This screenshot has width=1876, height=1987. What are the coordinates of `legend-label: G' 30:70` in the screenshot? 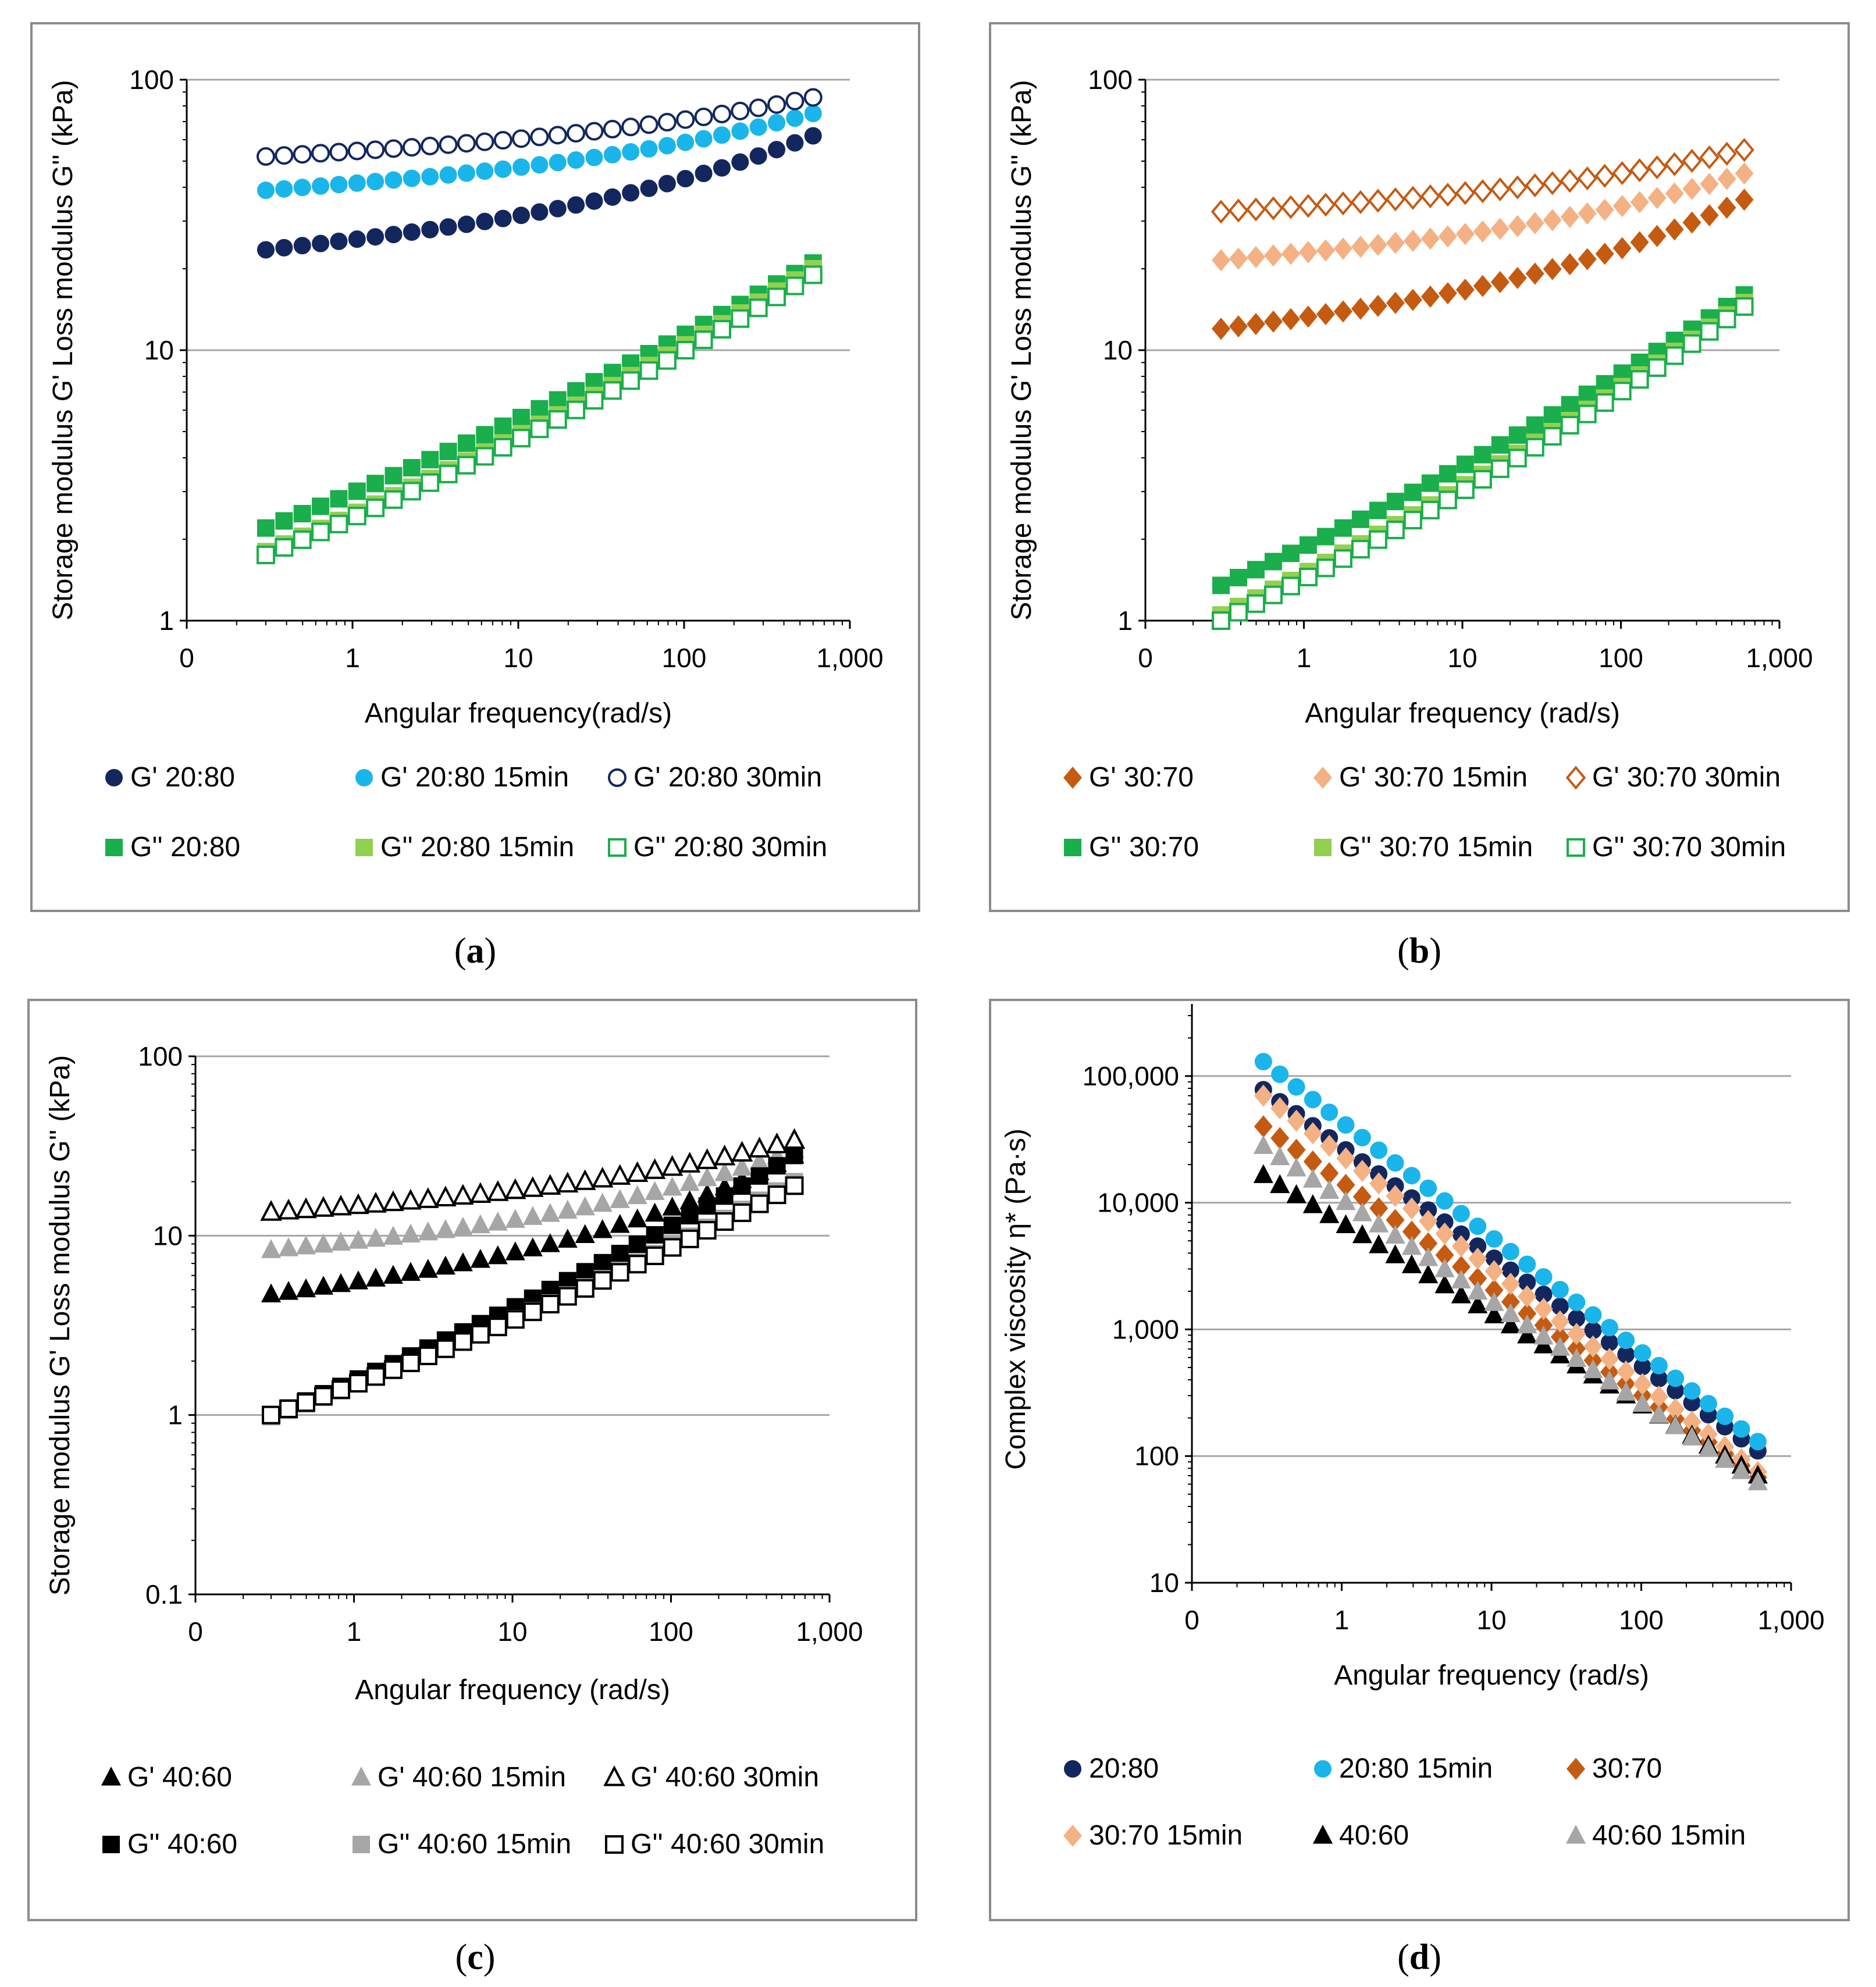 It's located at (1141, 777).